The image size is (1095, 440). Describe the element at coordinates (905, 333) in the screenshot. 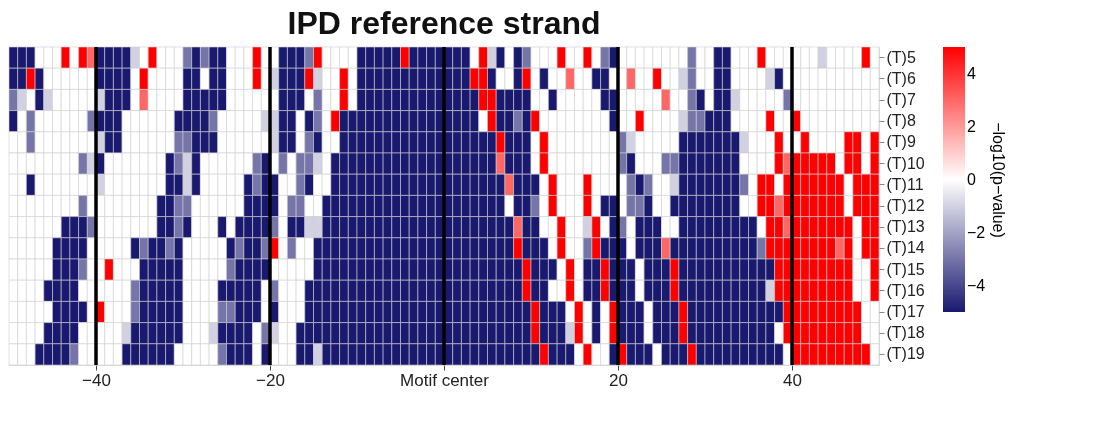

I see `y-tick-label: (T)18` at that location.